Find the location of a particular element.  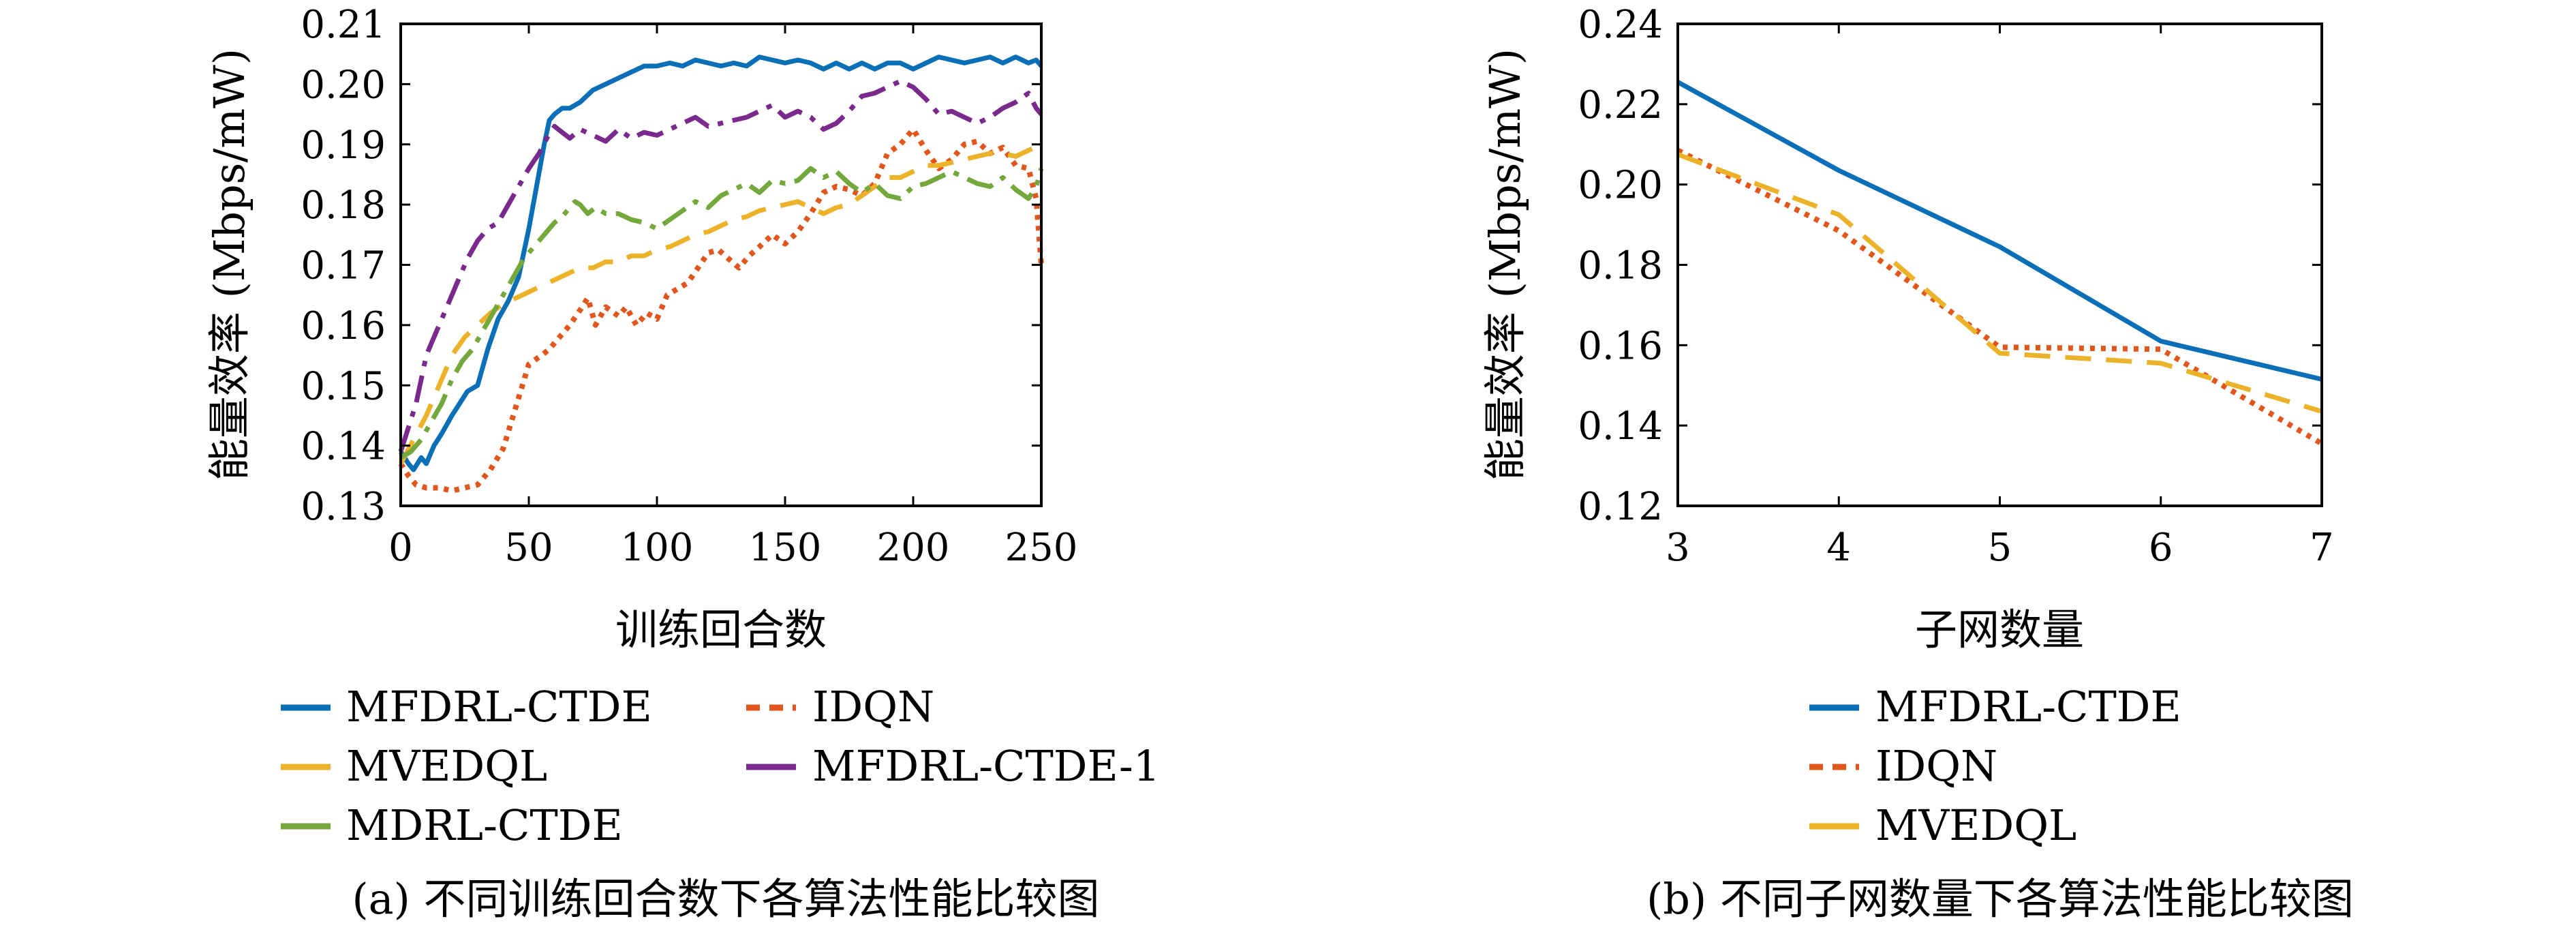

chart-a-frame is located at coordinates (721, 264).